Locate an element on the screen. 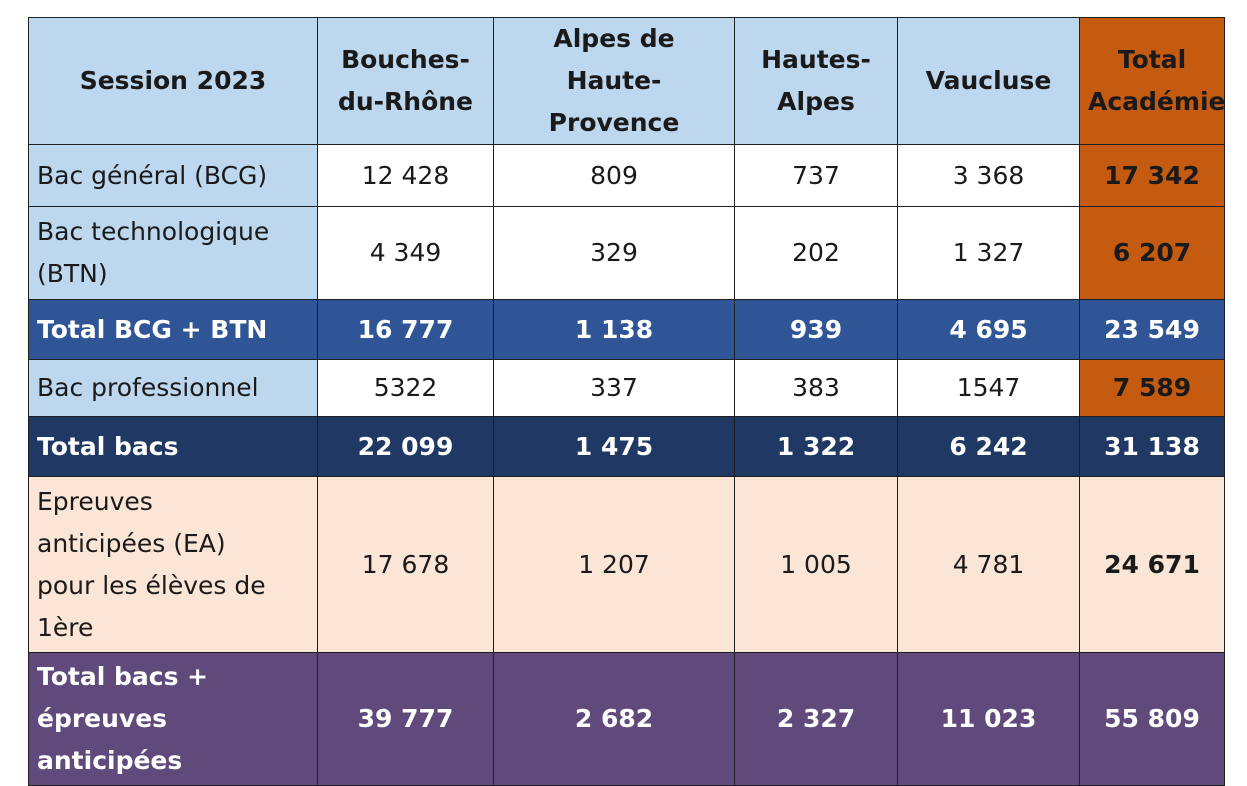  header-alpes-haute-provence: Alpes de Haute-Provence is located at coordinates (614, 81).